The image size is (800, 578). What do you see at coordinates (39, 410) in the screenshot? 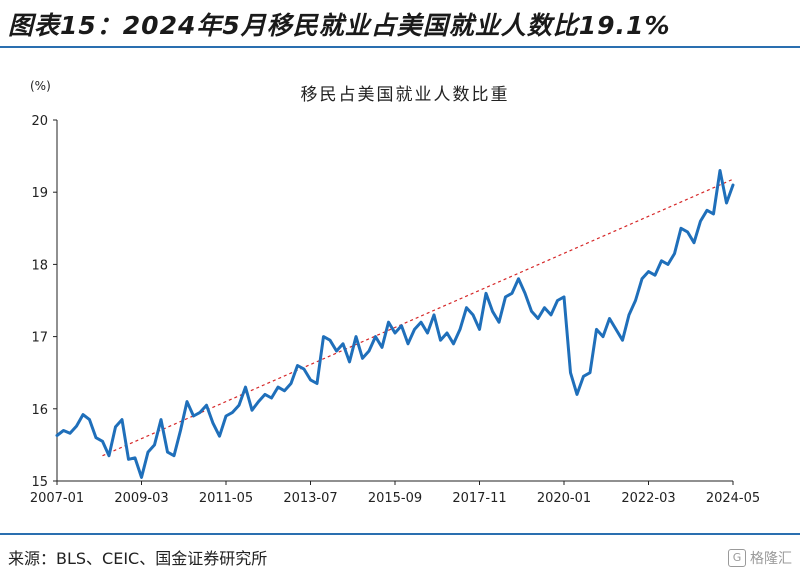
I see `y-tick-label: 16` at bounding box center [39, 410].